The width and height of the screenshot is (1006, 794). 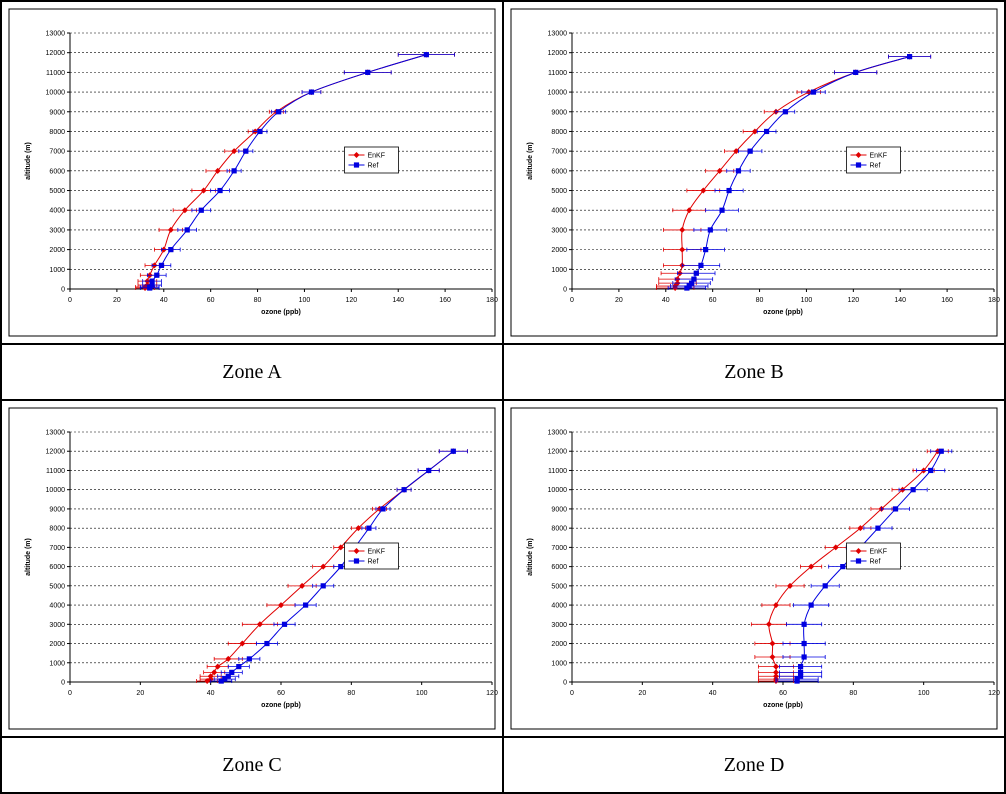 What do you see at coordinates (879, 156) in the screenshot?
I see `legend-label: EnKF` at bounding box center [879, 156].